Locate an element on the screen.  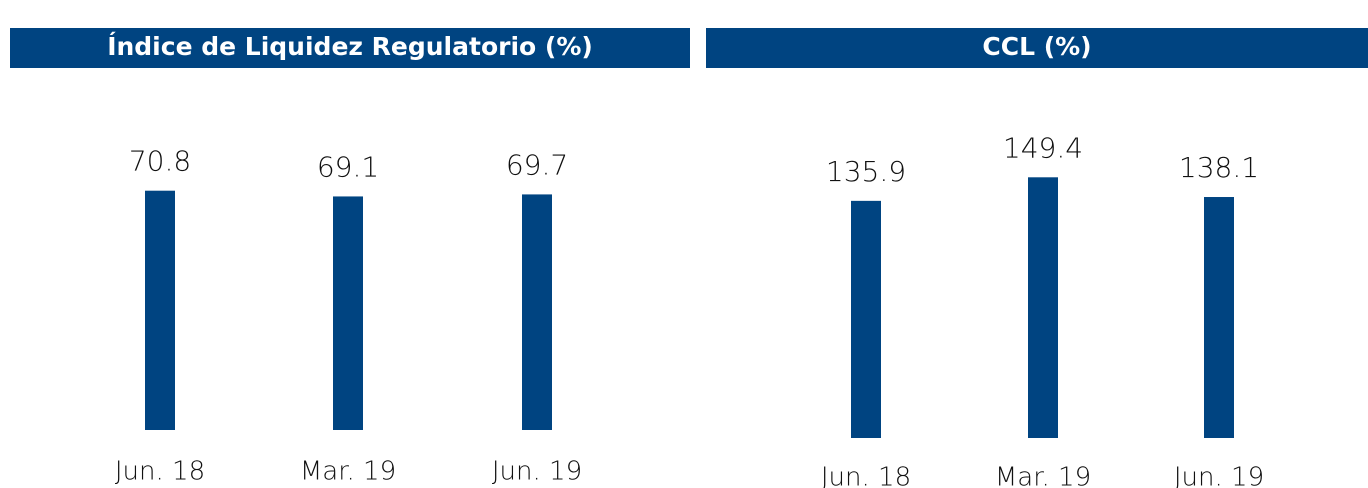
value-label: 69.7 is located at coordinates (537, 164).